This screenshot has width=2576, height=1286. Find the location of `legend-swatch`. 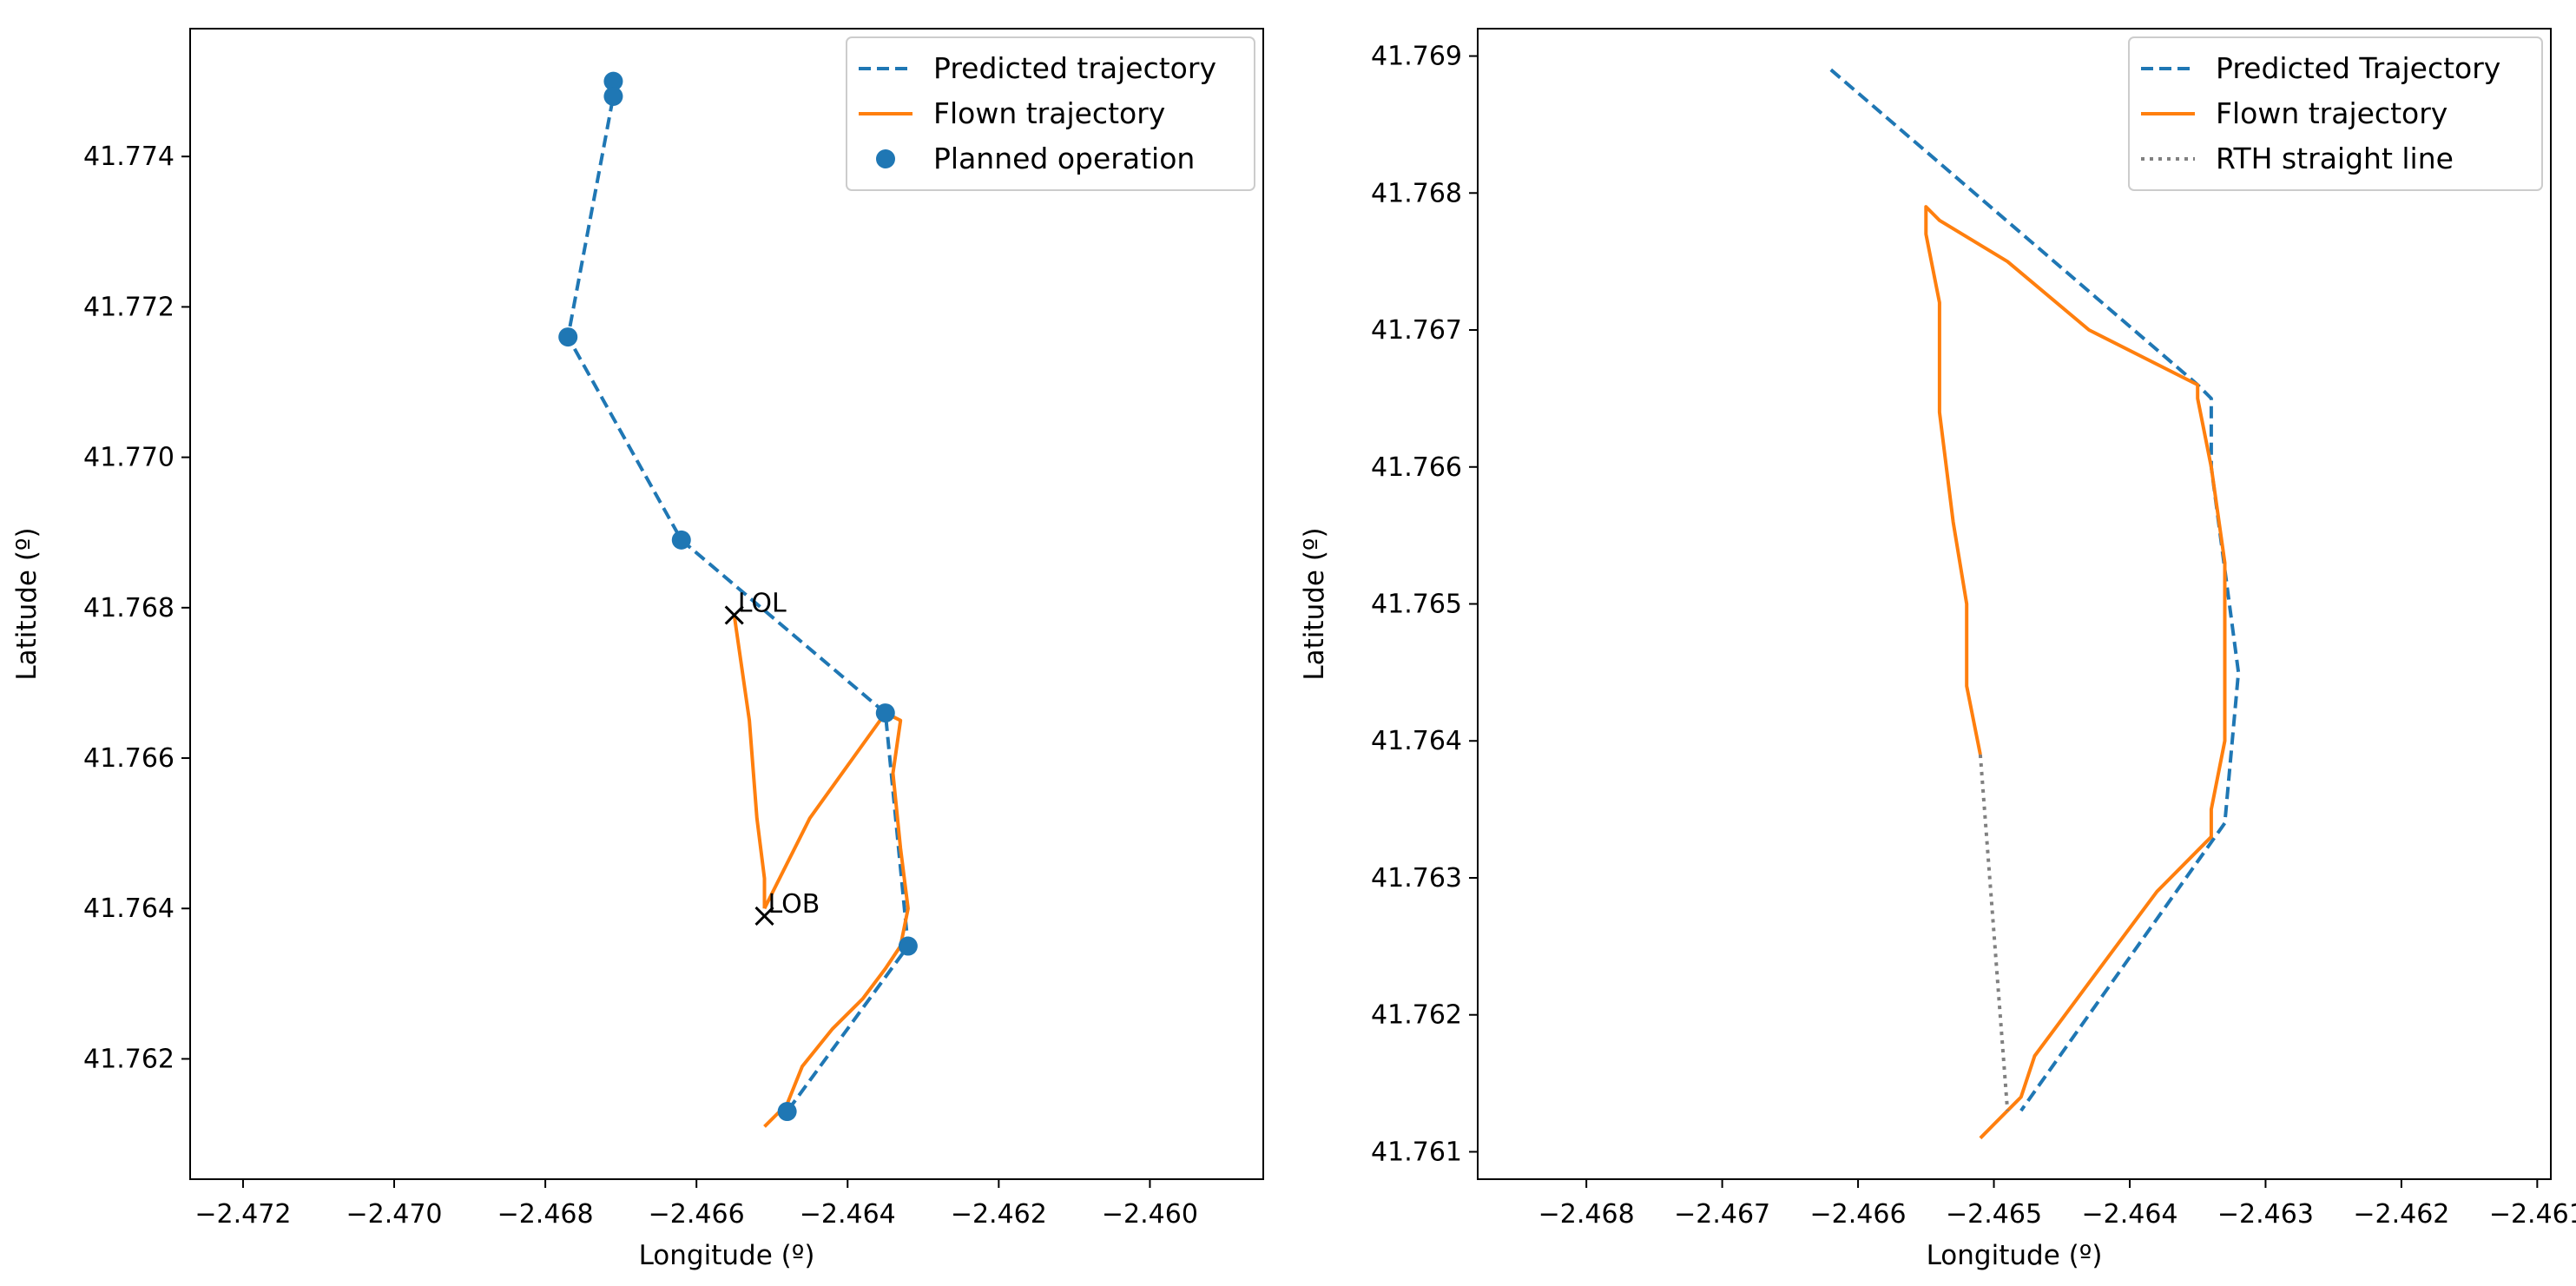

legend-swatch is located at coordinates (885, 158).